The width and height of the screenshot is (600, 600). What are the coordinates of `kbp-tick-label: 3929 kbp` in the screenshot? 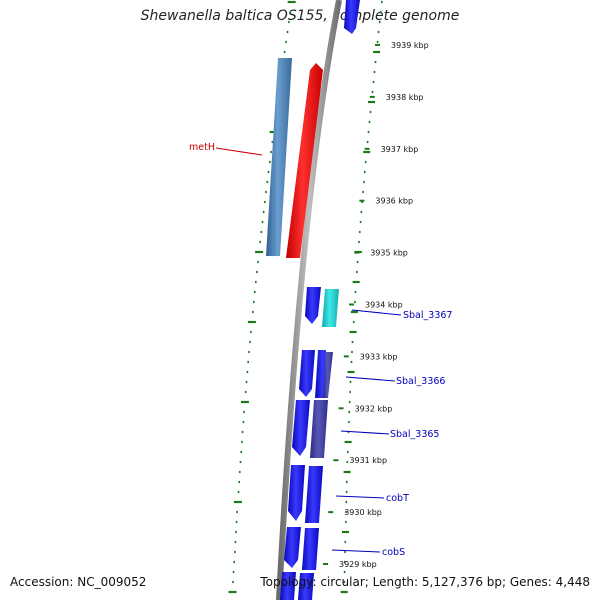 It's located at (358, 564).